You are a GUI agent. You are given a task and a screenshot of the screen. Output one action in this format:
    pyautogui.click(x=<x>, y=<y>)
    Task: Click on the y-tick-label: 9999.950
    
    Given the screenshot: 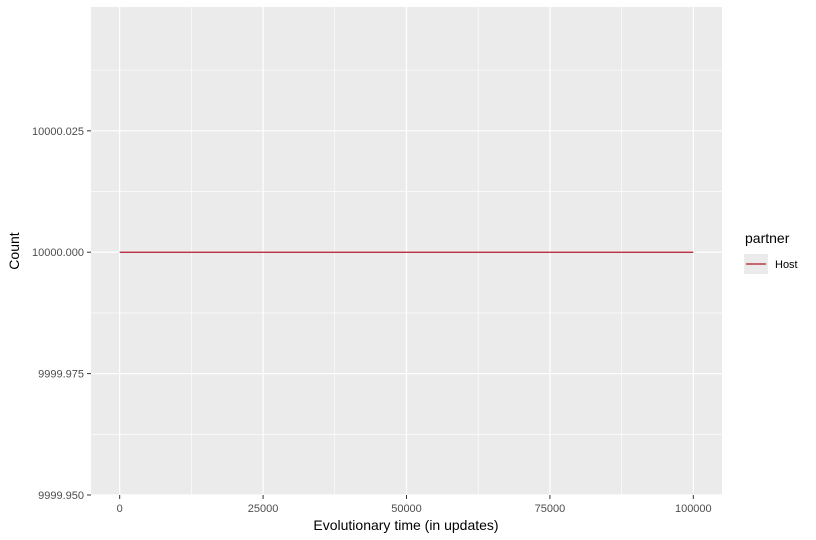 What is the action you would take?
    pyautogui.click(x=61, y=496)
    